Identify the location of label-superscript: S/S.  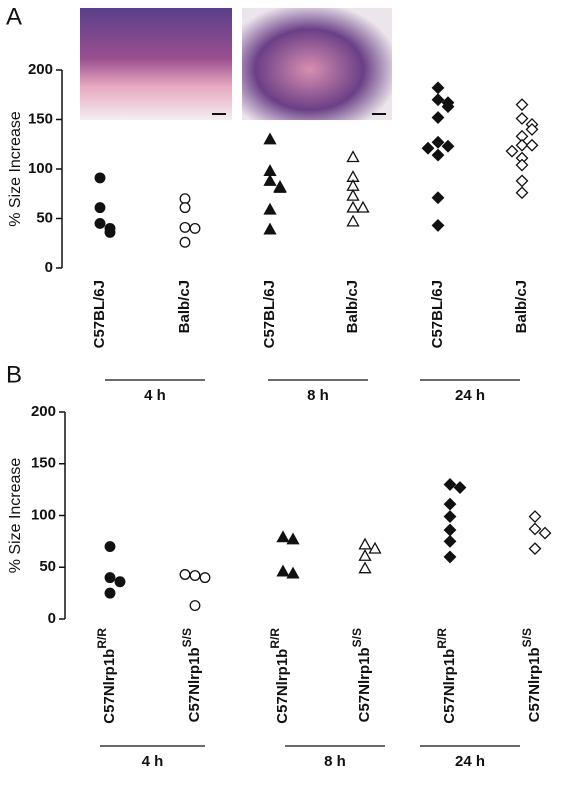
(357, 637).